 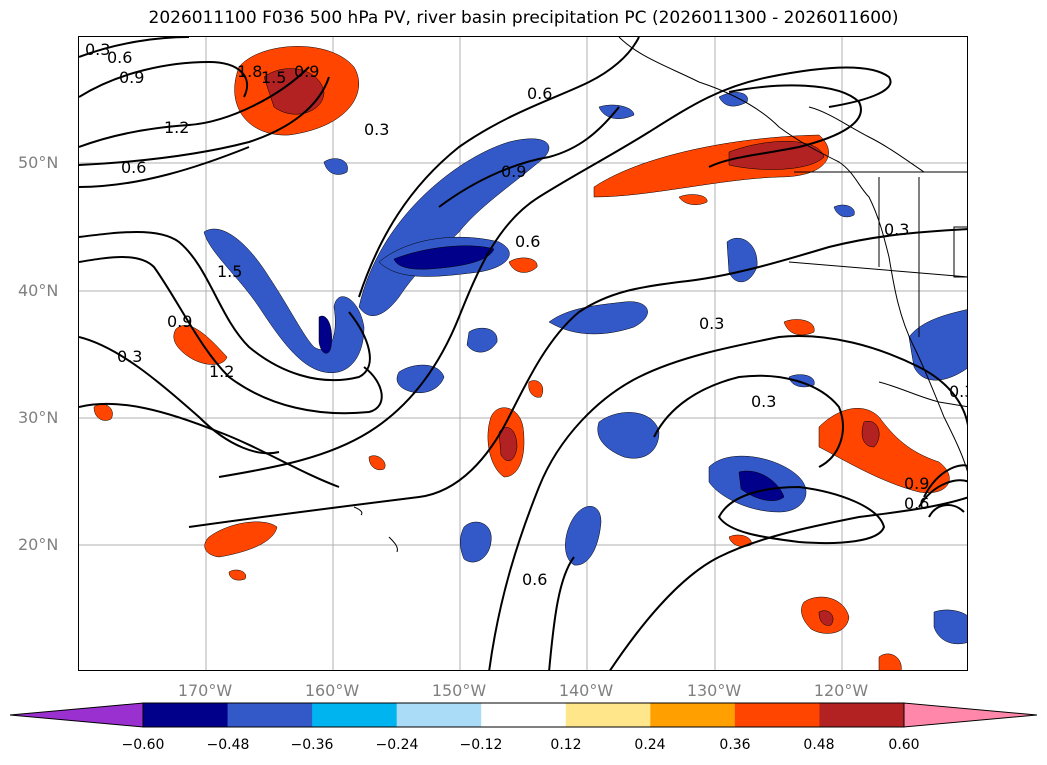 I want to click on lon-label-170w: 170°W, so click(x=205, y=690).